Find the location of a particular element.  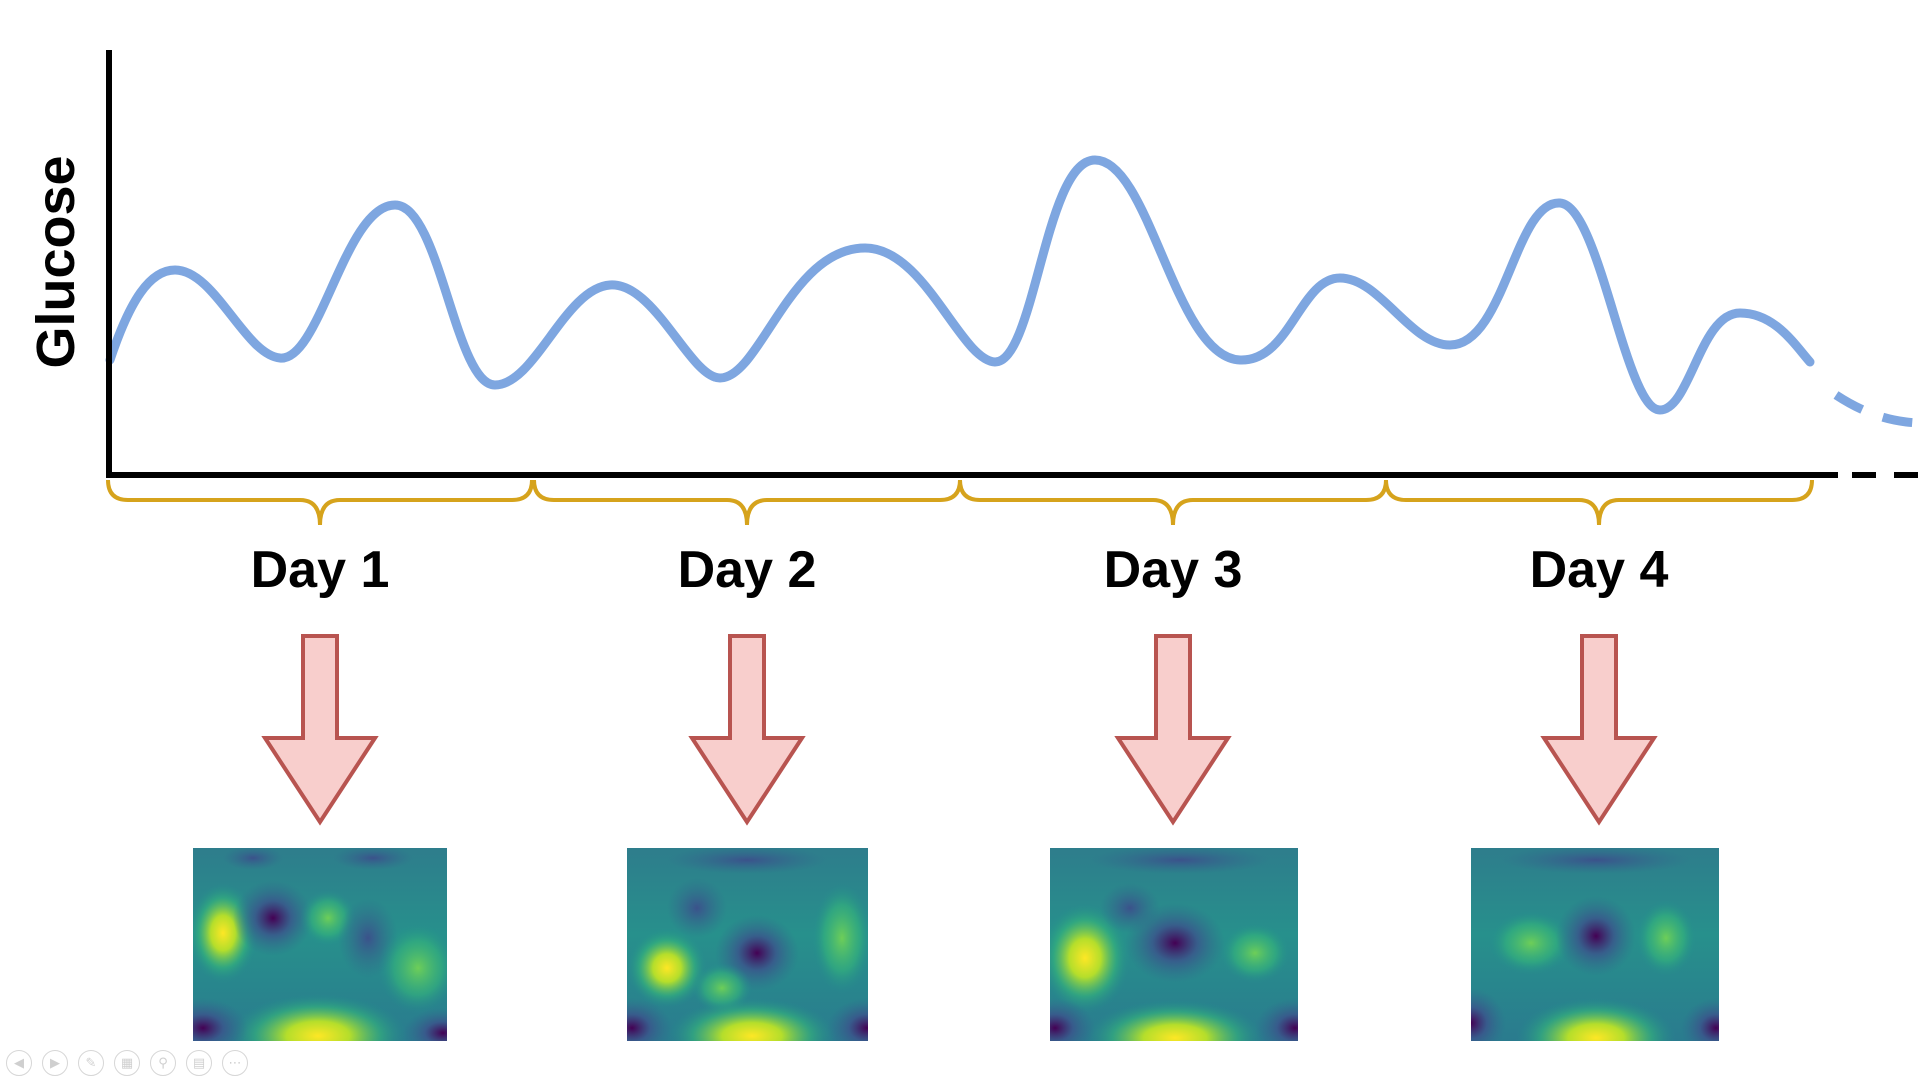

day-4-arrow is located at coordinates (1599, 730).